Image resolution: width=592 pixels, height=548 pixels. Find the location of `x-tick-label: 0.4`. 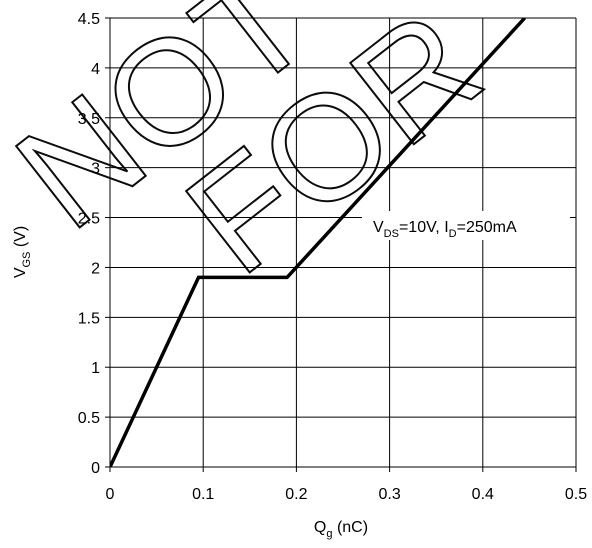

x-tick-label: 0.4 is located at coordinates (483, 494).